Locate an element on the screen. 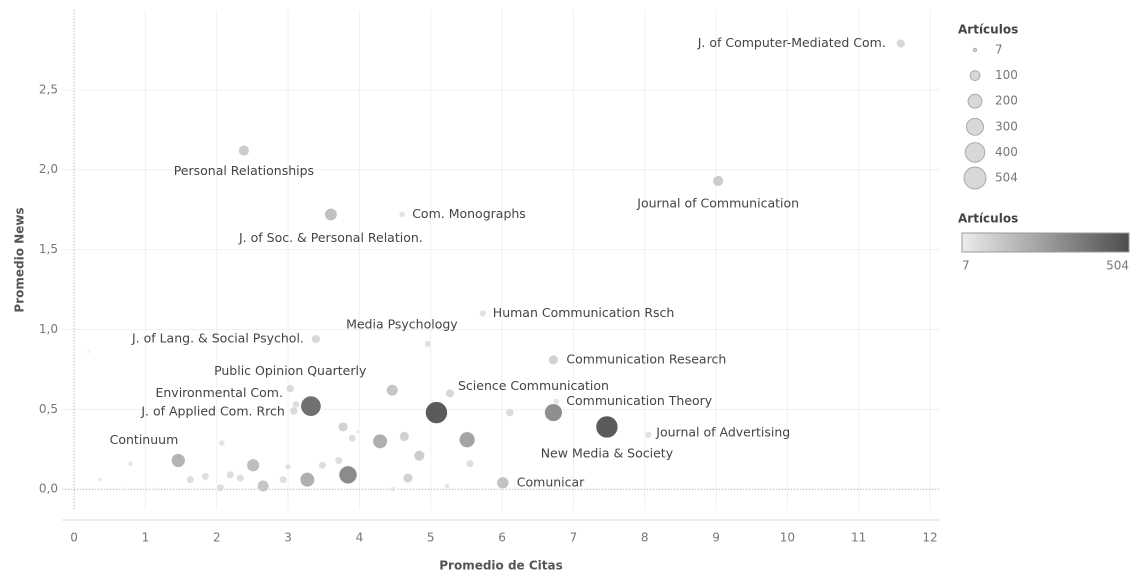 This screenshot has height=576, width=1133. point-label: Communication Research is located at coordinates (646, 358).